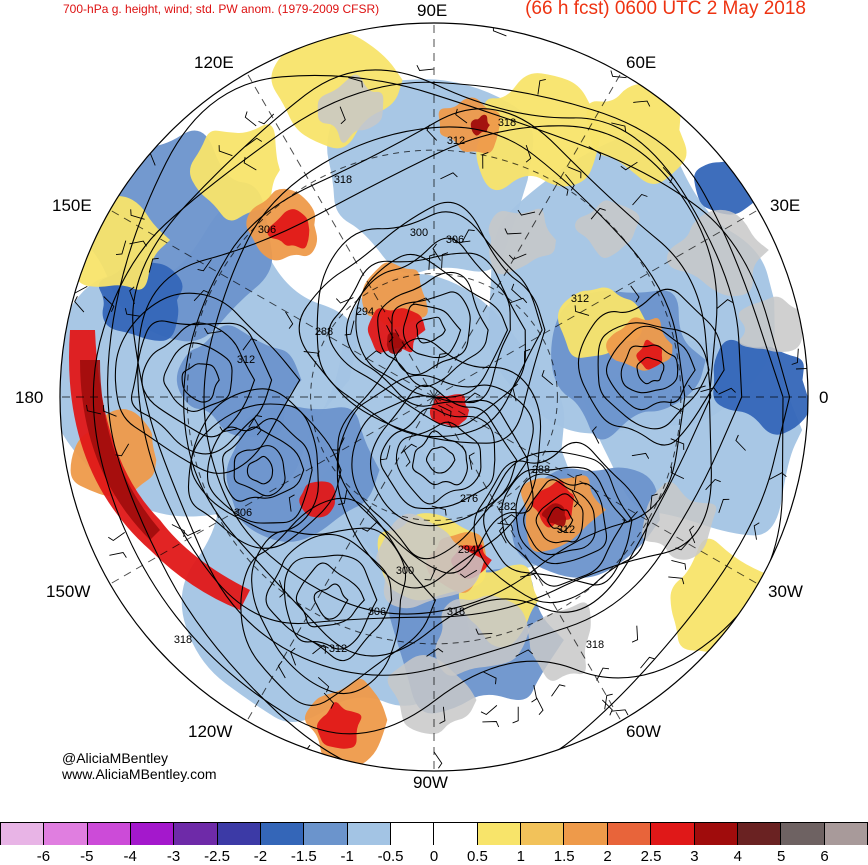 The height and width of the screenshot is (865, 868). What do you see at coordinates (72, 205) in the screenshot?
I see `lon-label-150e: 150E` at bounding box center [72, 205].